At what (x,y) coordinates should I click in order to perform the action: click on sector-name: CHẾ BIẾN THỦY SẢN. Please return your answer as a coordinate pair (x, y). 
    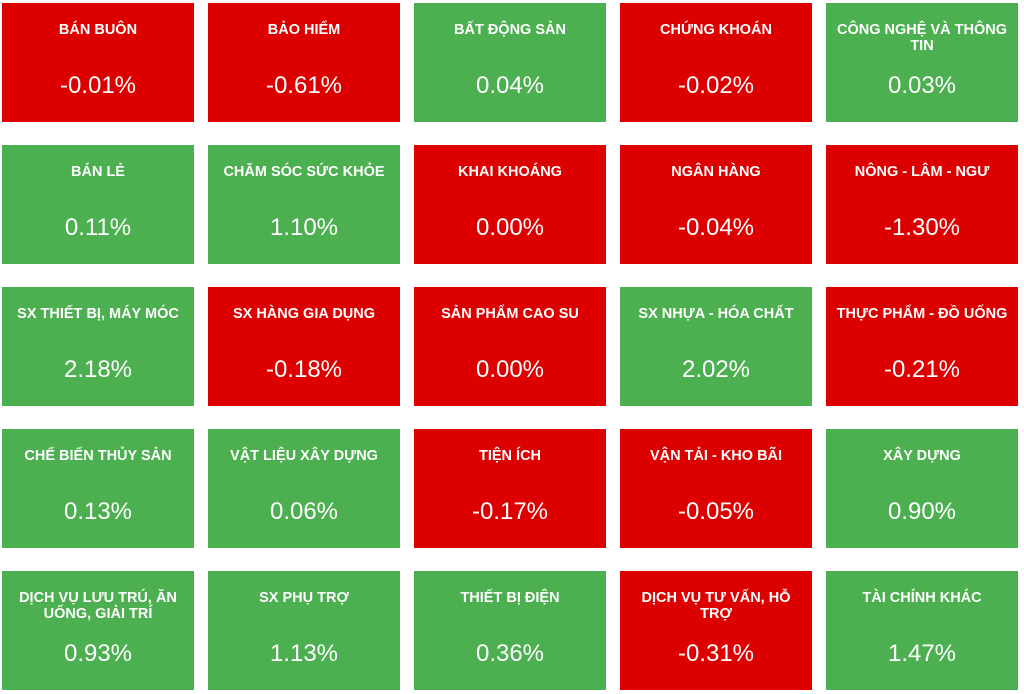
    Looking at the image, I should click on (98, 456).